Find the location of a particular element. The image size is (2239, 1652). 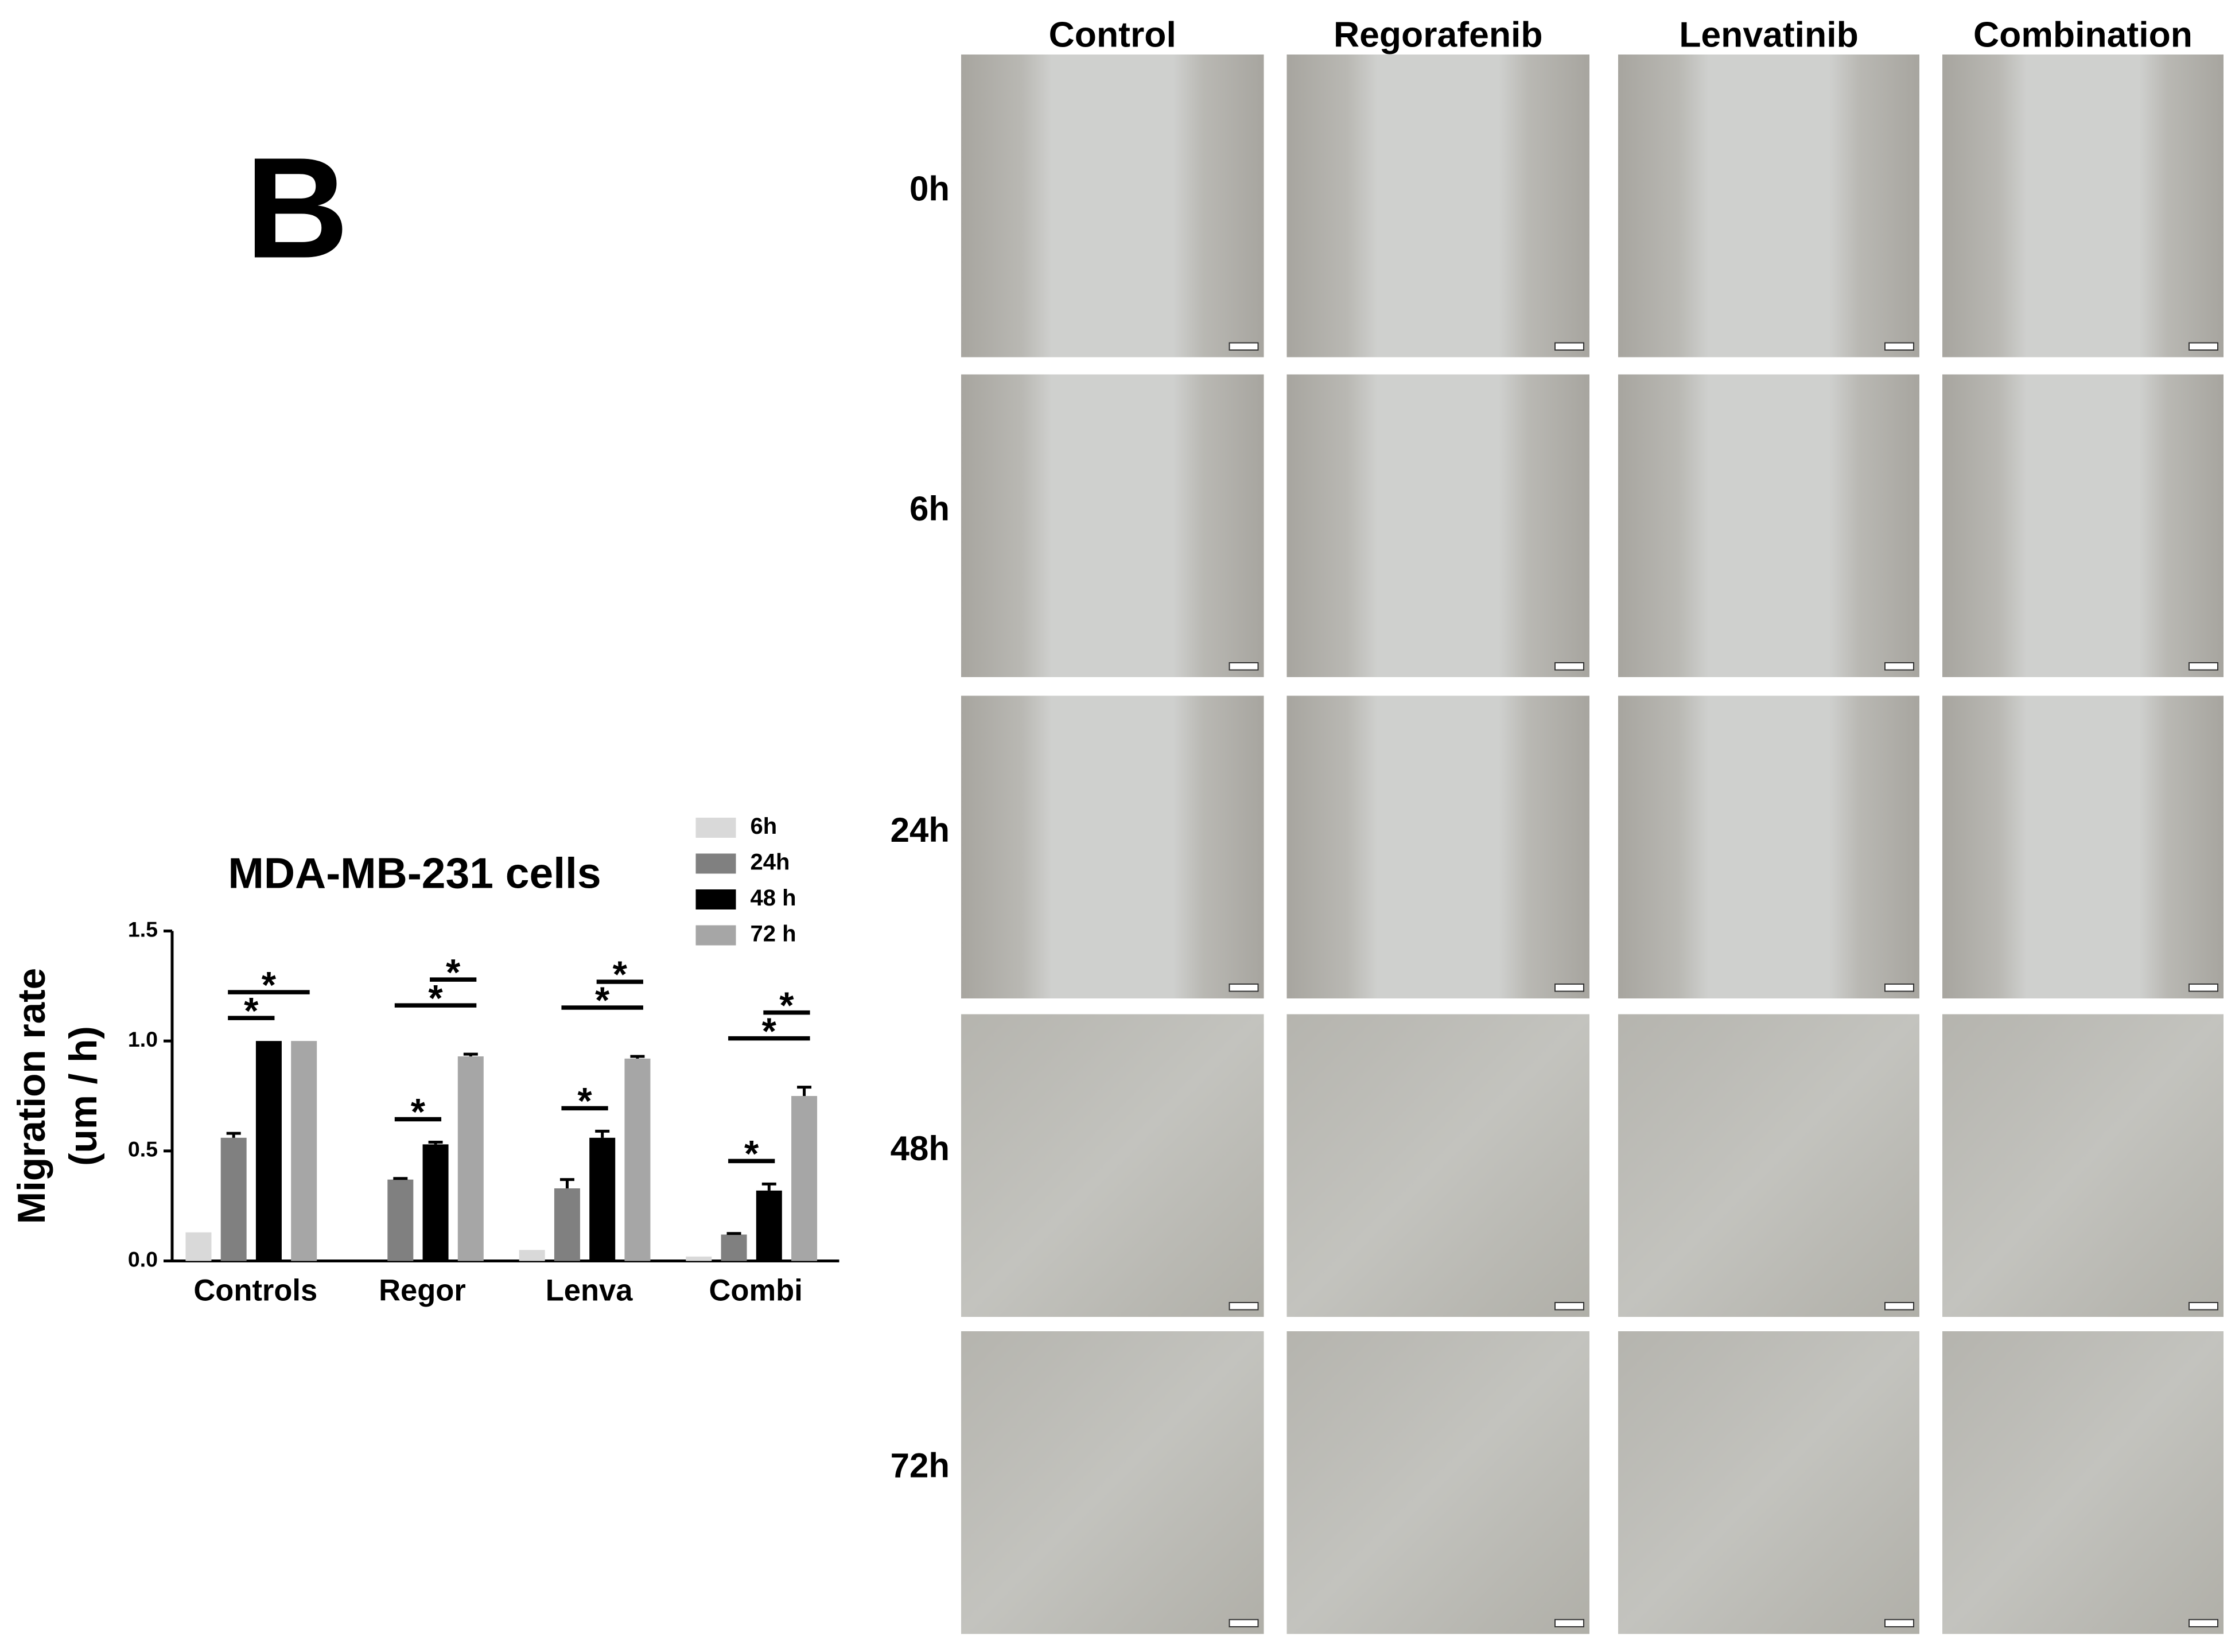

legend-label: 48 h is located at coordinates (773, 898).